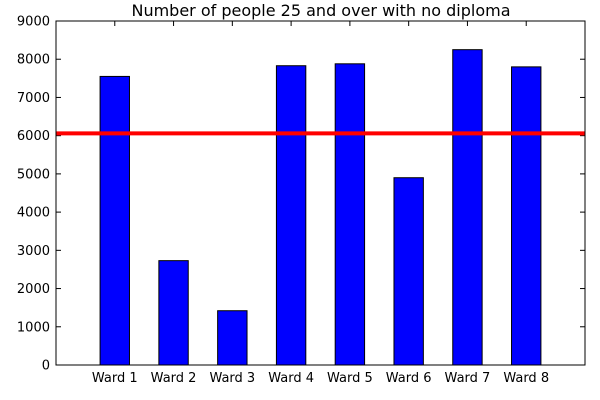 This screenshot has width=600, height=400. Describe the element at coordinates (33, 174) in the screenshot. I see `y-tick-label: 5000` at that location.